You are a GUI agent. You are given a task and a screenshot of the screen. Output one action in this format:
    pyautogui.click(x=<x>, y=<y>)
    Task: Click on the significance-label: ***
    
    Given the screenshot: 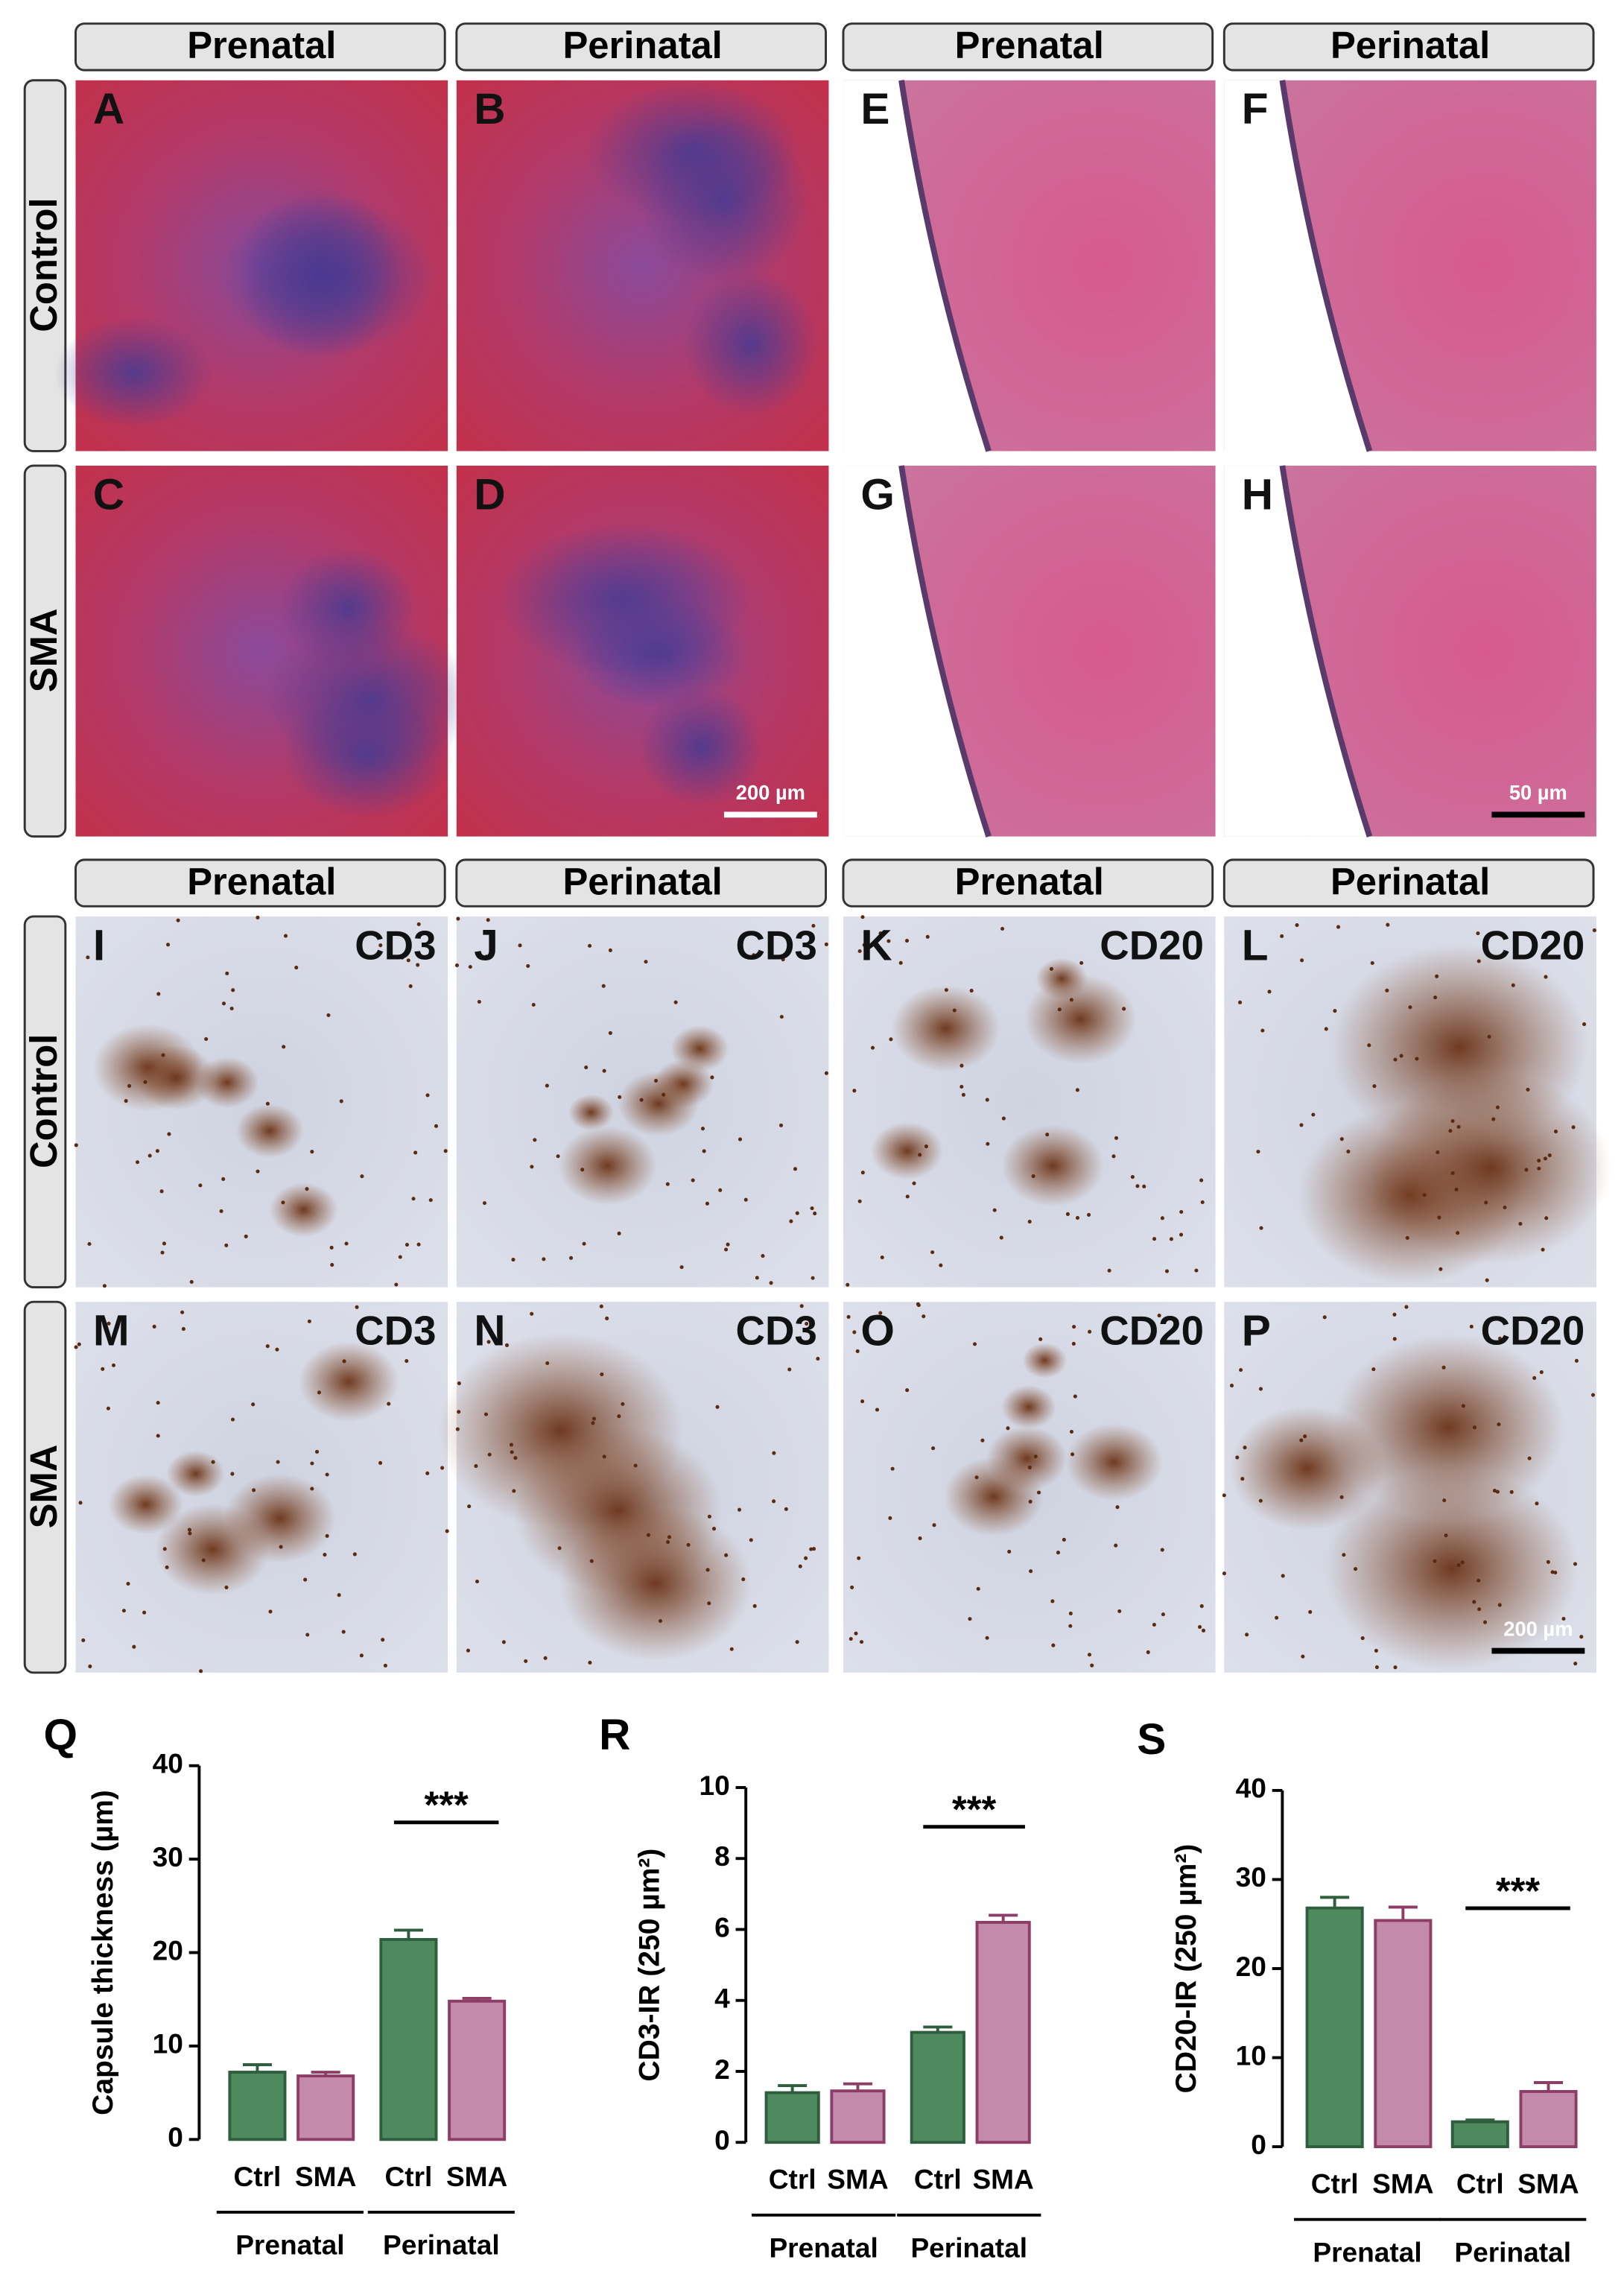 What is the action you would take?
    pyautogui.click(x=1518, y=1890)
    